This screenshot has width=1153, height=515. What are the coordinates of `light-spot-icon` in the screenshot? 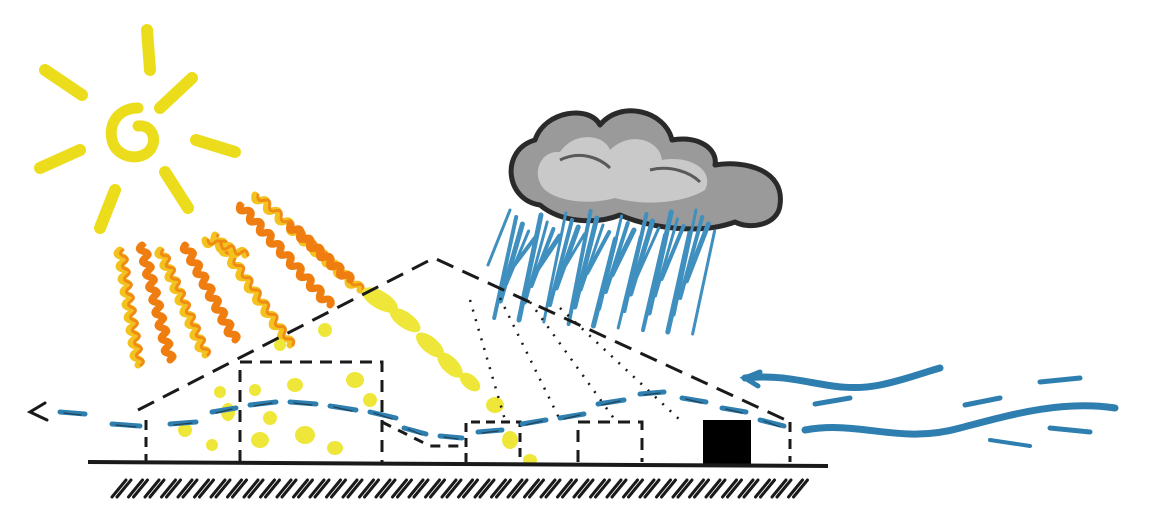 It's located at (357, 376).